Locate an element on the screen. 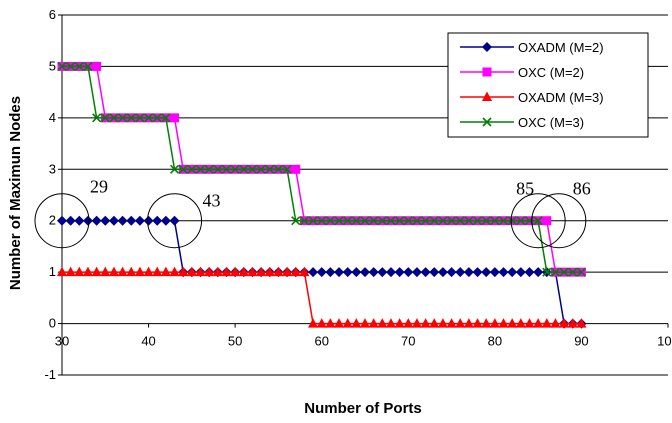  legend-label: OXADM (M=2) is located at coordinates (561, 47).